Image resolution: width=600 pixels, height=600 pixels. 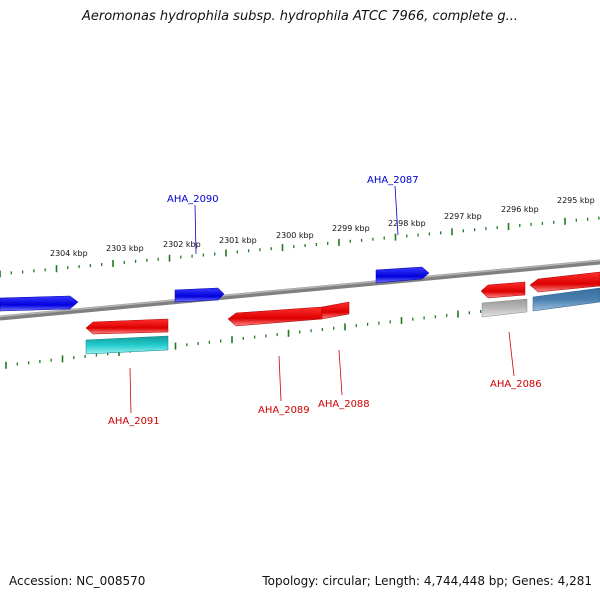 What do you see at coordinates (504, 308) in the screenshot?
I see `feature-pseudo-gray` at bounding box center [504, 308].